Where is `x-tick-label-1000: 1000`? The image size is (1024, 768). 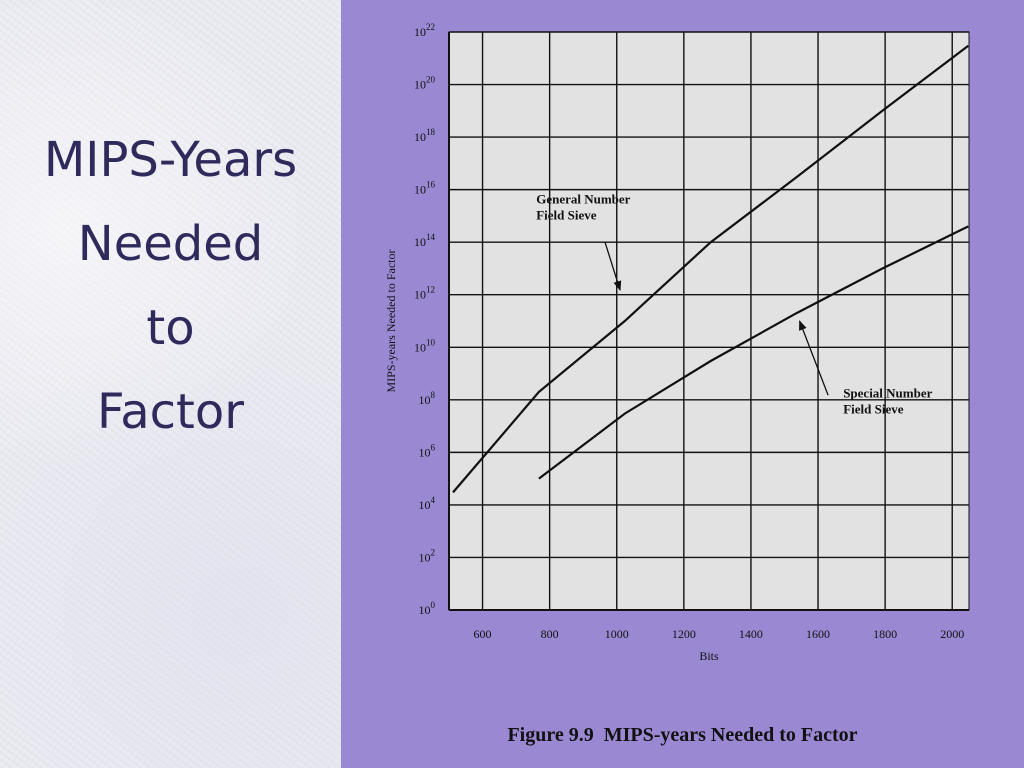
x-tick-label-1000: 1000 is located at coordinates (617, 634).